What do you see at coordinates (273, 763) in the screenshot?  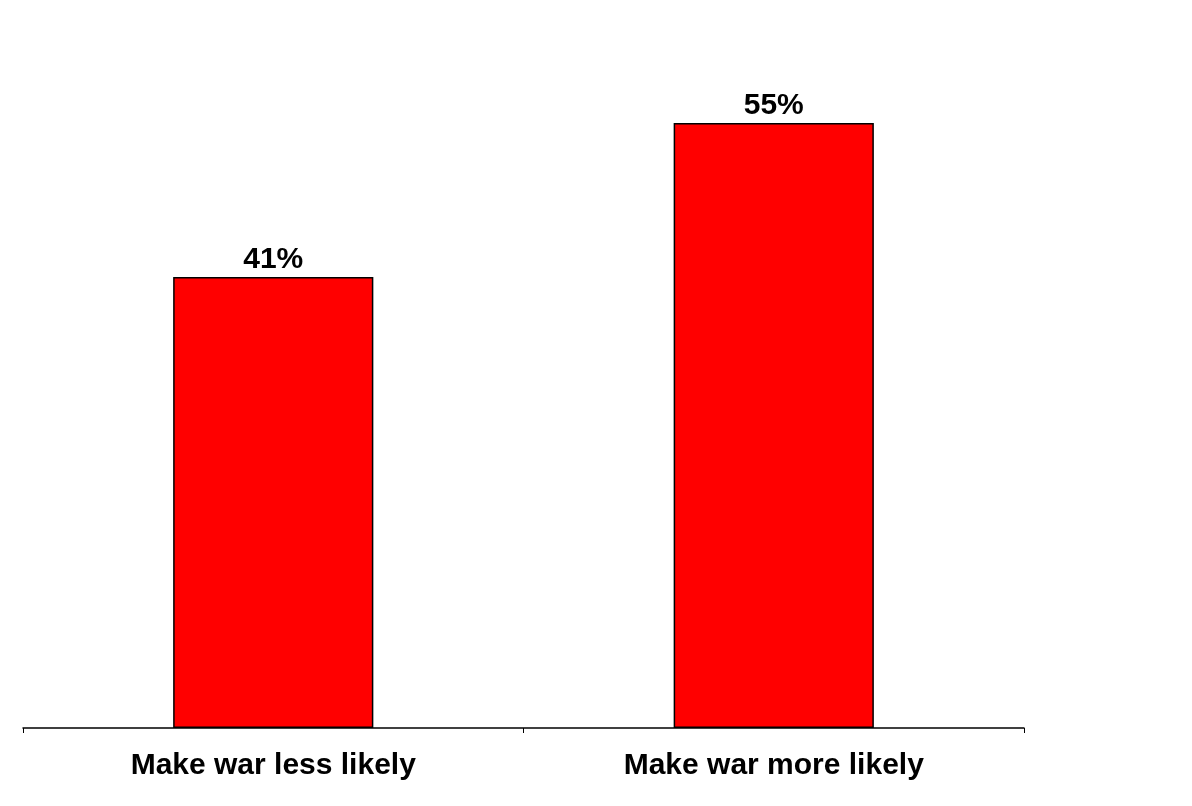 I see `x-tick-label: Make war less likely` at bounding box center [273, 763].